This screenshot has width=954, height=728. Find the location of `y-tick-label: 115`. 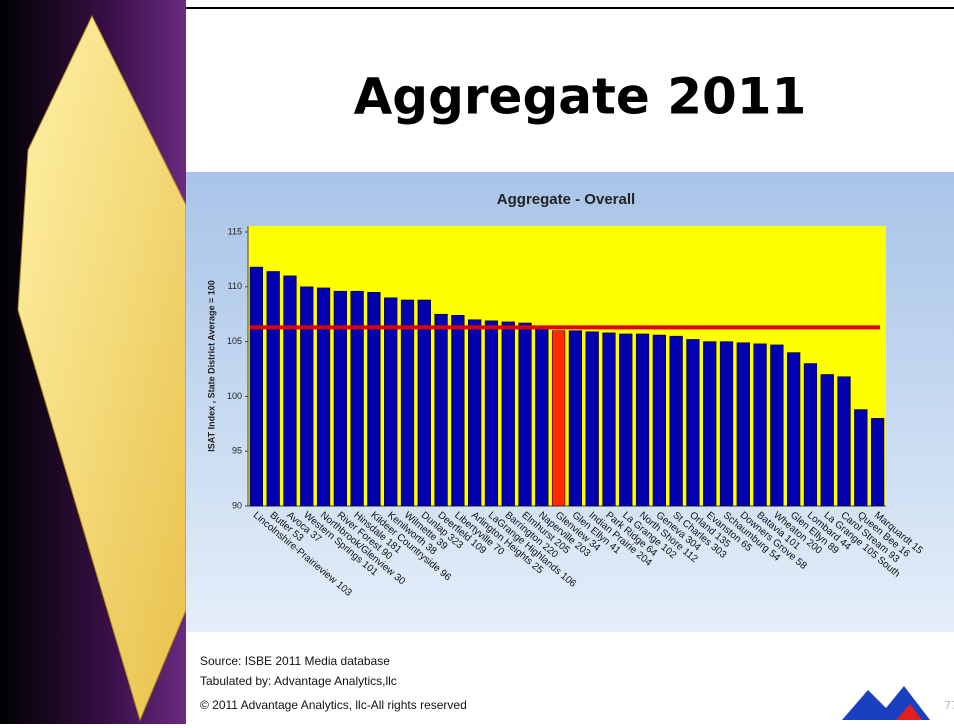

y-tick-label: 115 is located at coordinates (235, 231).